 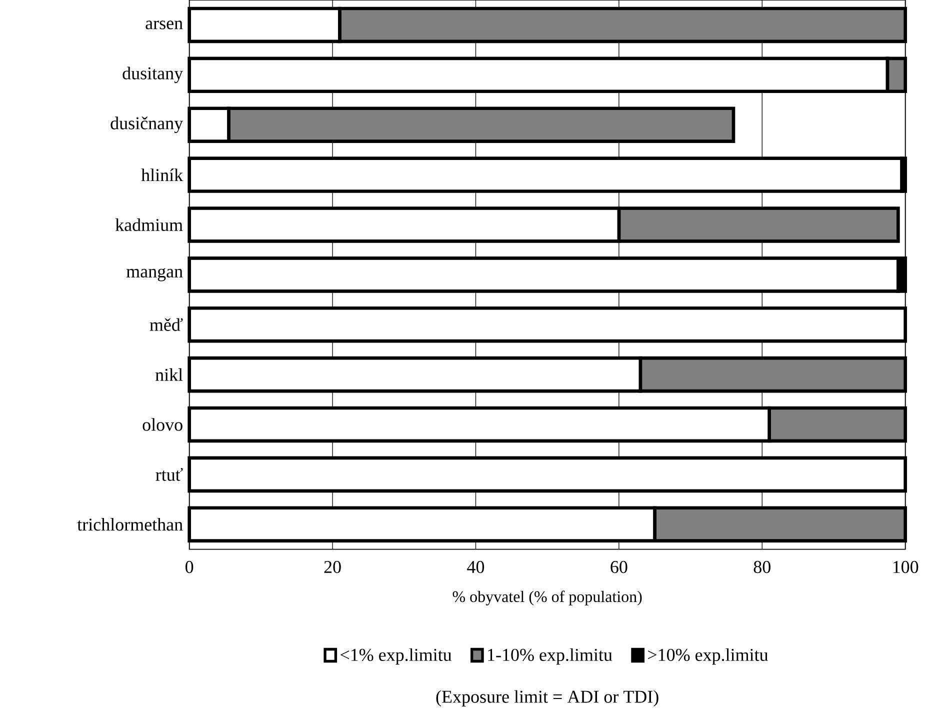 I want to click on x-tick-label: 80, so click(x=762, y=567).